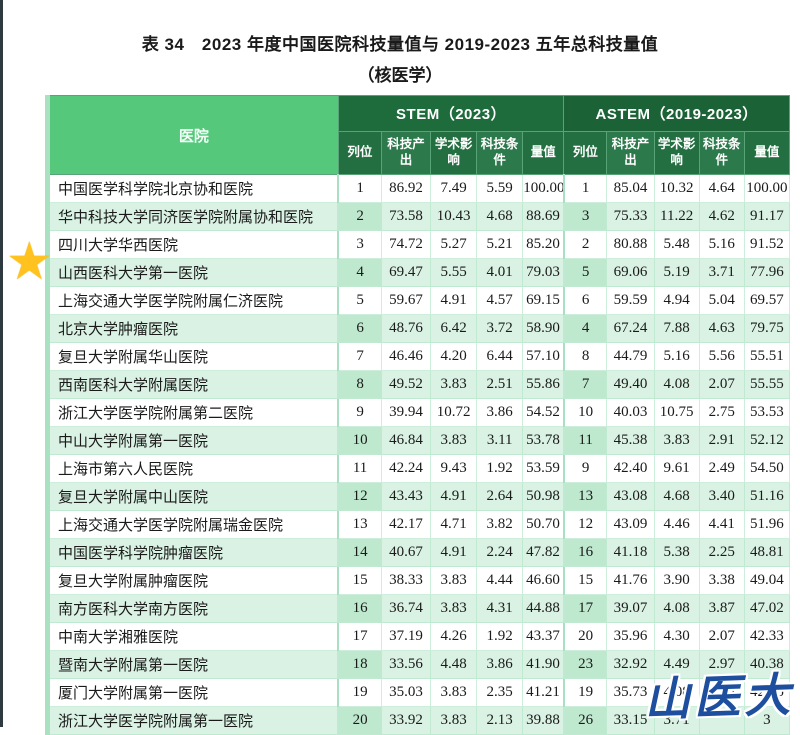 Image resolution: width=800 pixels, height=735 pixels. I want to click on stem-impact-cell: 5.55, so click(454, 272).